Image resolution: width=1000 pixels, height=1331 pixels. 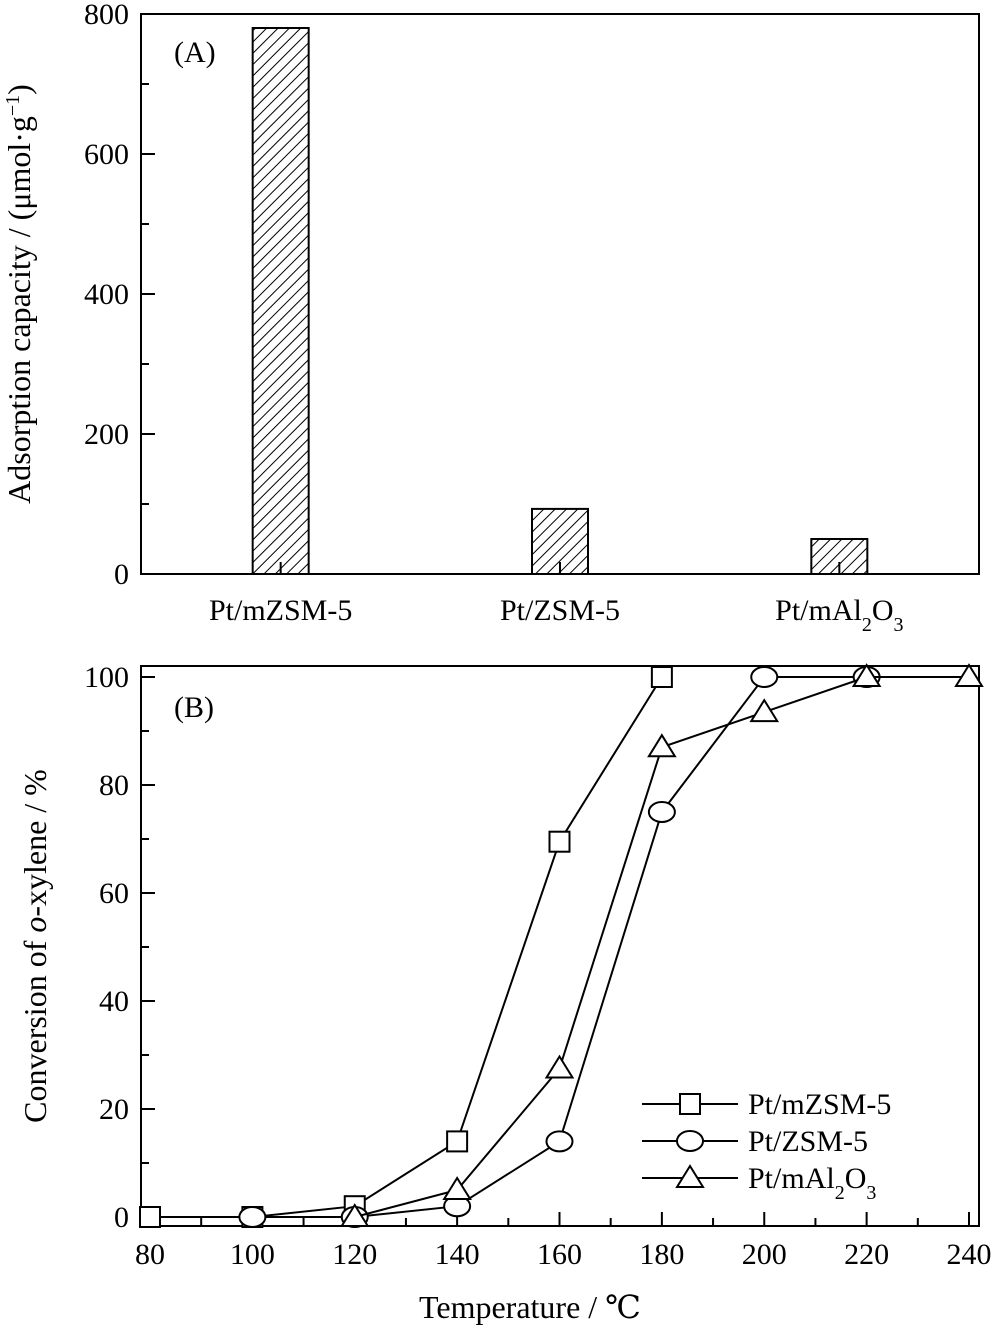 I want to click on panel-a-y-ticks: 0 200 400 600 800, so click(x=119, y=295).